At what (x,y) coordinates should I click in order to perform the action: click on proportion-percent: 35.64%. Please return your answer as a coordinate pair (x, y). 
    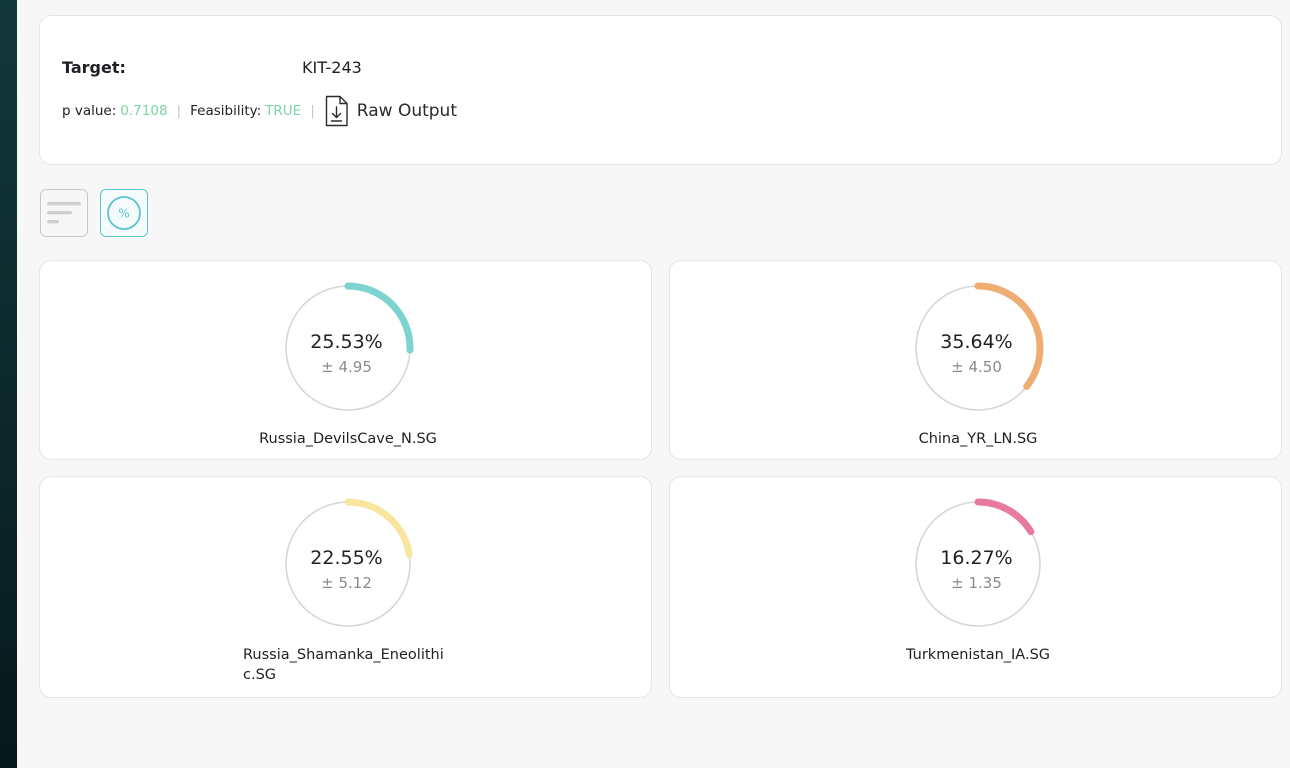
    Looking at the image, I should click on (976, 342).